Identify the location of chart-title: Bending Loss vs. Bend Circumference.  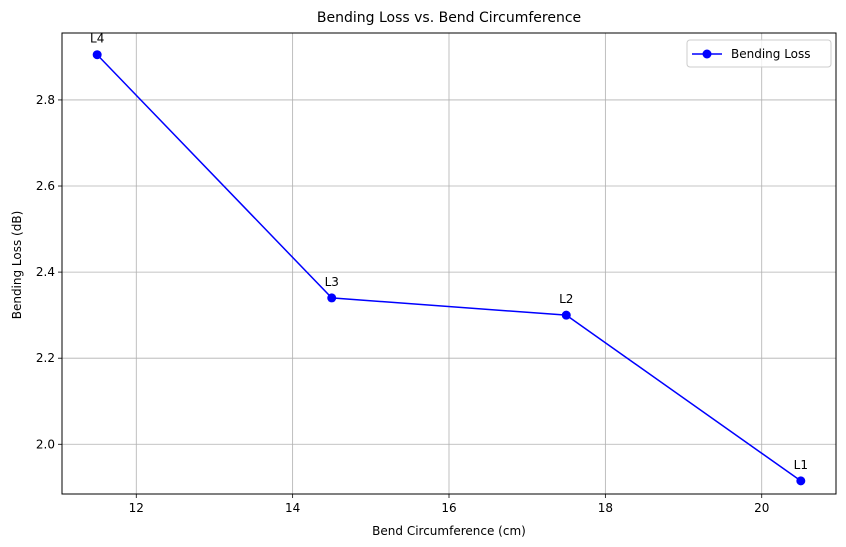
(449, 18).